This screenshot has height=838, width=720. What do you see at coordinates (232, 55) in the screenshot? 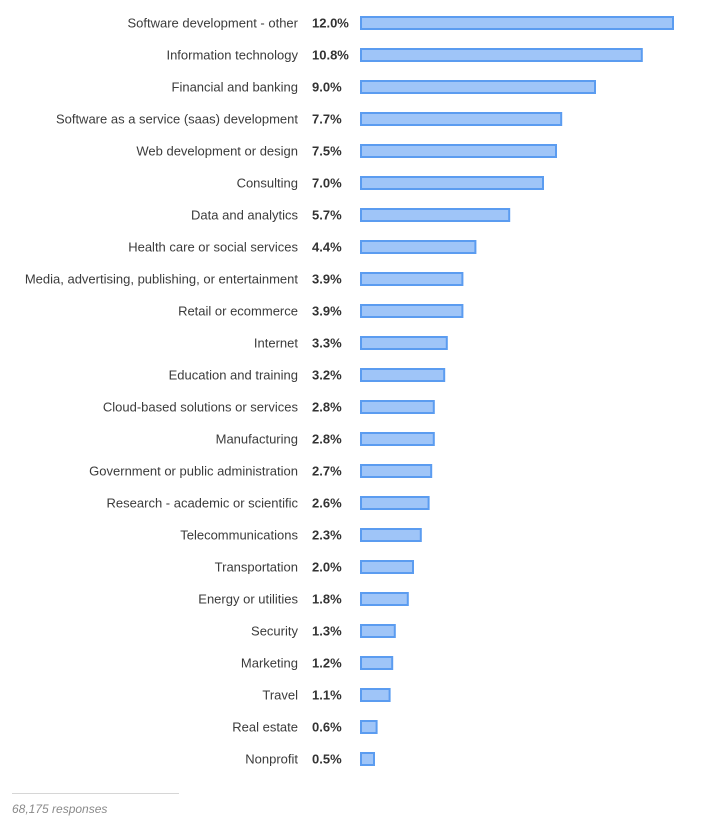
I see `category-label-2: Information technology` at bounding box center [232, 55].